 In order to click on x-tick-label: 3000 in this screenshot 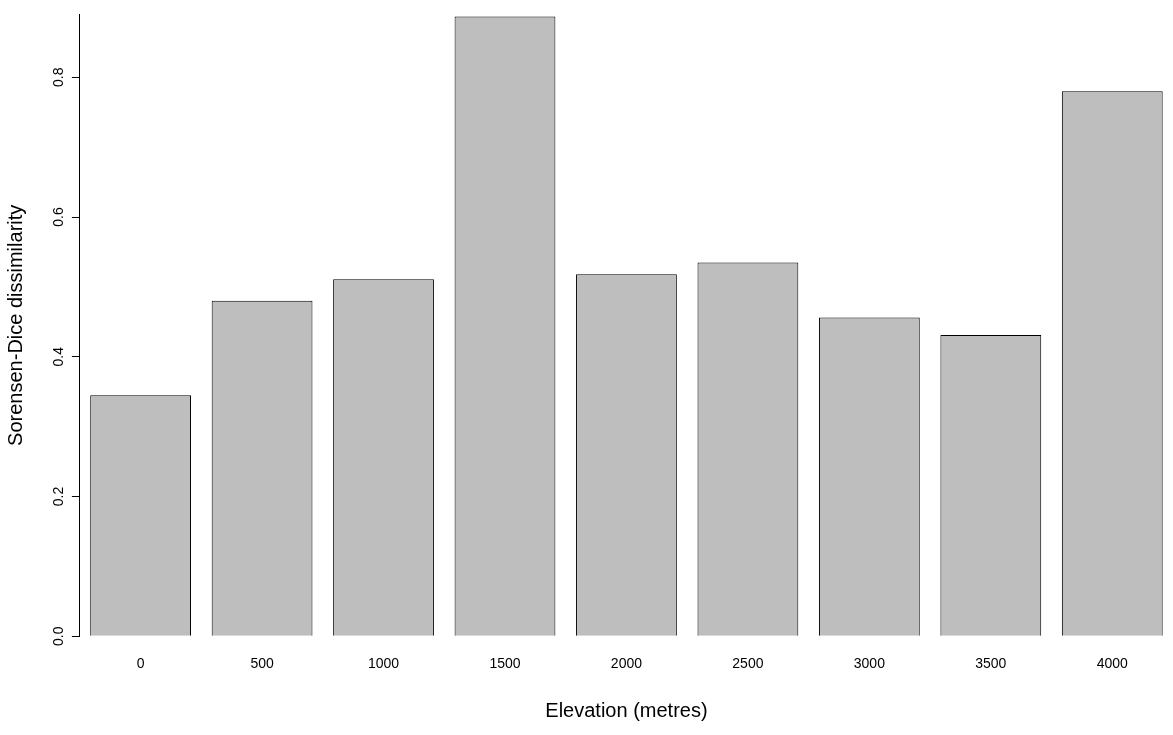, I will do `click(869, 663)`.